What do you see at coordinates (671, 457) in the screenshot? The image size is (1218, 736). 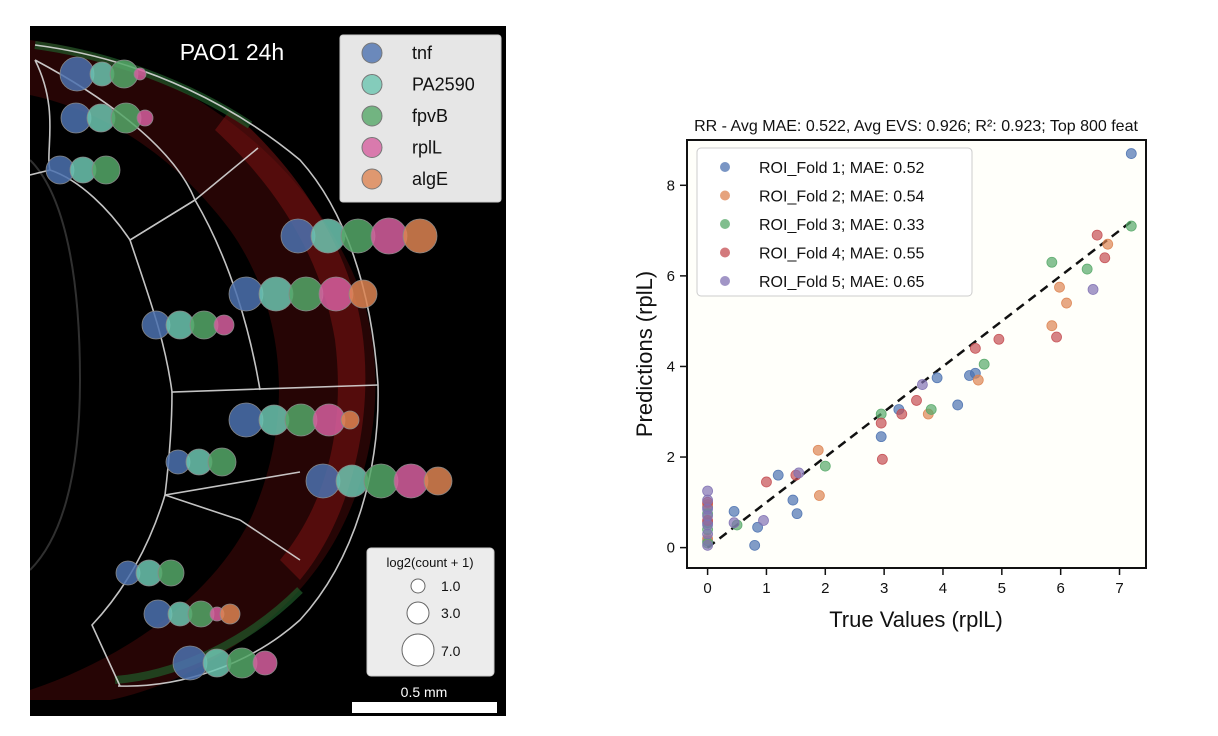 I see `y-tick-label-2: 2` at bounding box center [671, 457].